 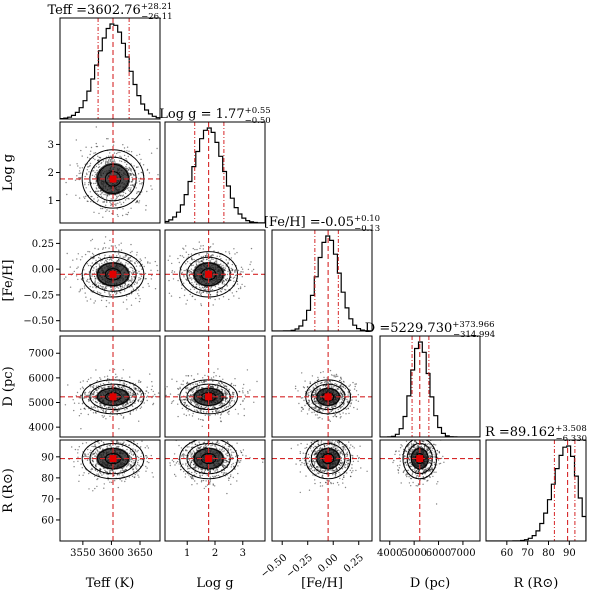 What do you see at coordinates (215, 172) in the screenshot?
I see `panel-frame` at bounding box center [215, 172].